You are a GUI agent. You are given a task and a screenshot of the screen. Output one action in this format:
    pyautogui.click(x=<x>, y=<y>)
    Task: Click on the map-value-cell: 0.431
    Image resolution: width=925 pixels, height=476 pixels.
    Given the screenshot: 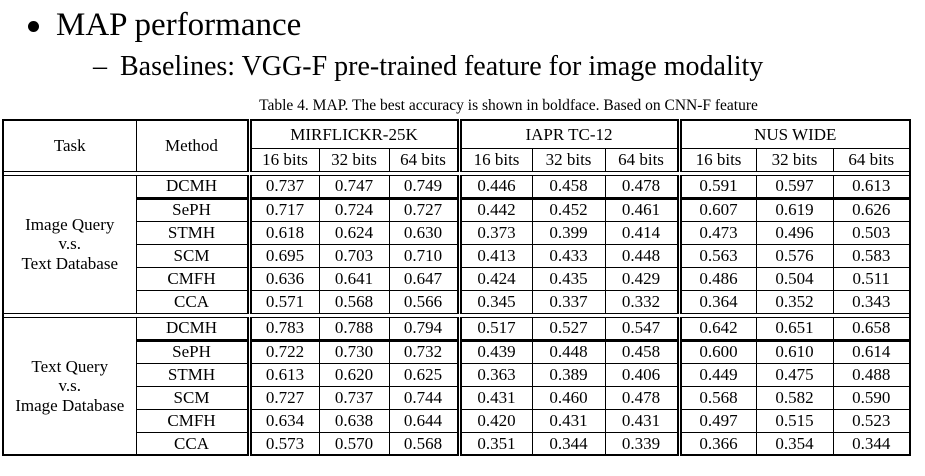 What is the action you would take?
    pyautogui.click(x=568, y=420)
    